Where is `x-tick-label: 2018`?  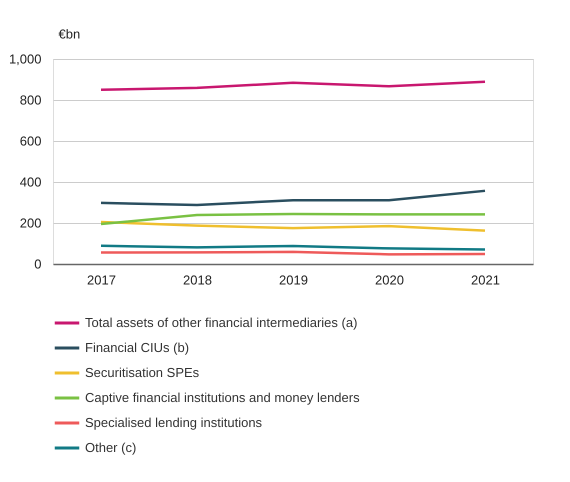 x-tick-label: 2018 is located at coordinates (197, 280).